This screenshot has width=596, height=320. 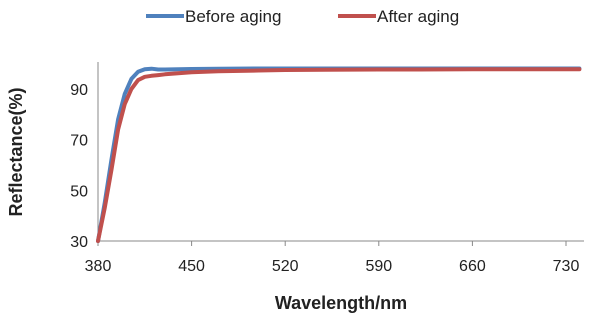 What do you see at coordinates (285, 266) in the screenshot?
I see `x-tick-label: 520` at bounding box center [285, 266].